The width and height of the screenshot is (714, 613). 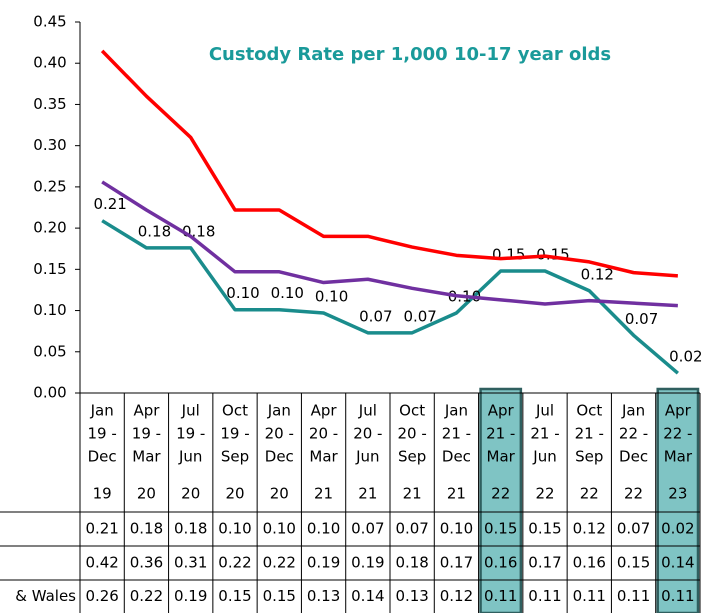 What do you see at coordinates (49, 104) in the screenshot?
I see `y-tick-label: 0.35` at bounding box center [49, 104].